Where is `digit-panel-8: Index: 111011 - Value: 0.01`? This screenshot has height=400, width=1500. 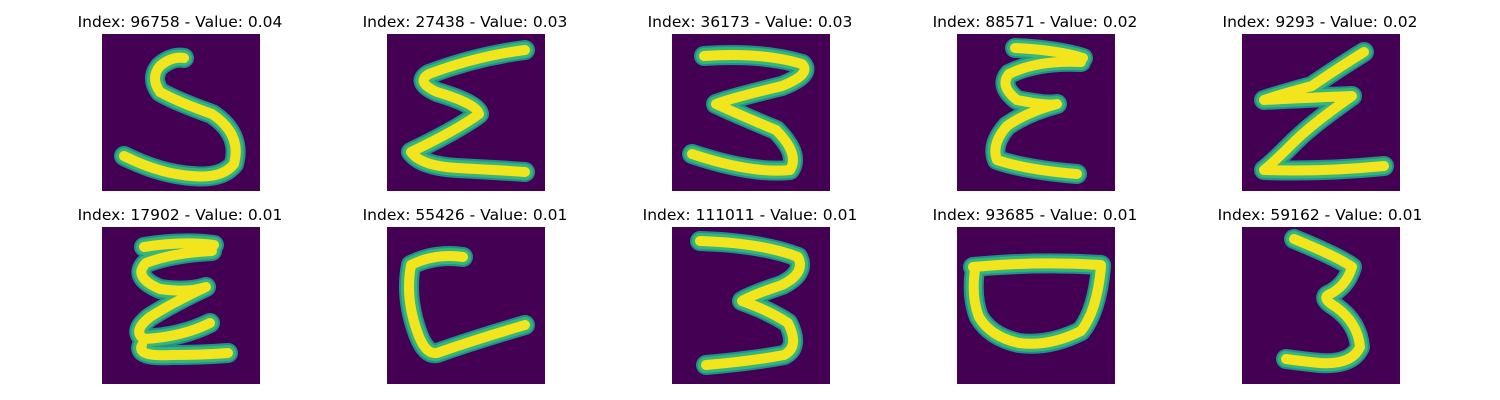
digit-panel-8: Index: 111011 - Value: 0.01 is located at coordinates (750, 300).